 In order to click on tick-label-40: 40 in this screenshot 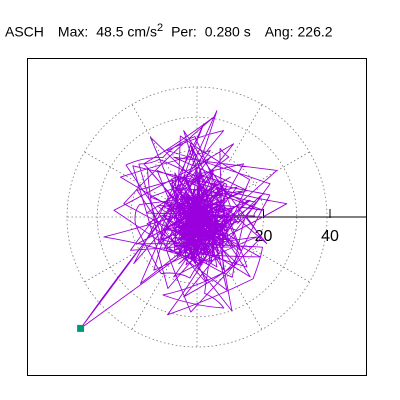, I will do `click(330, 236)`.